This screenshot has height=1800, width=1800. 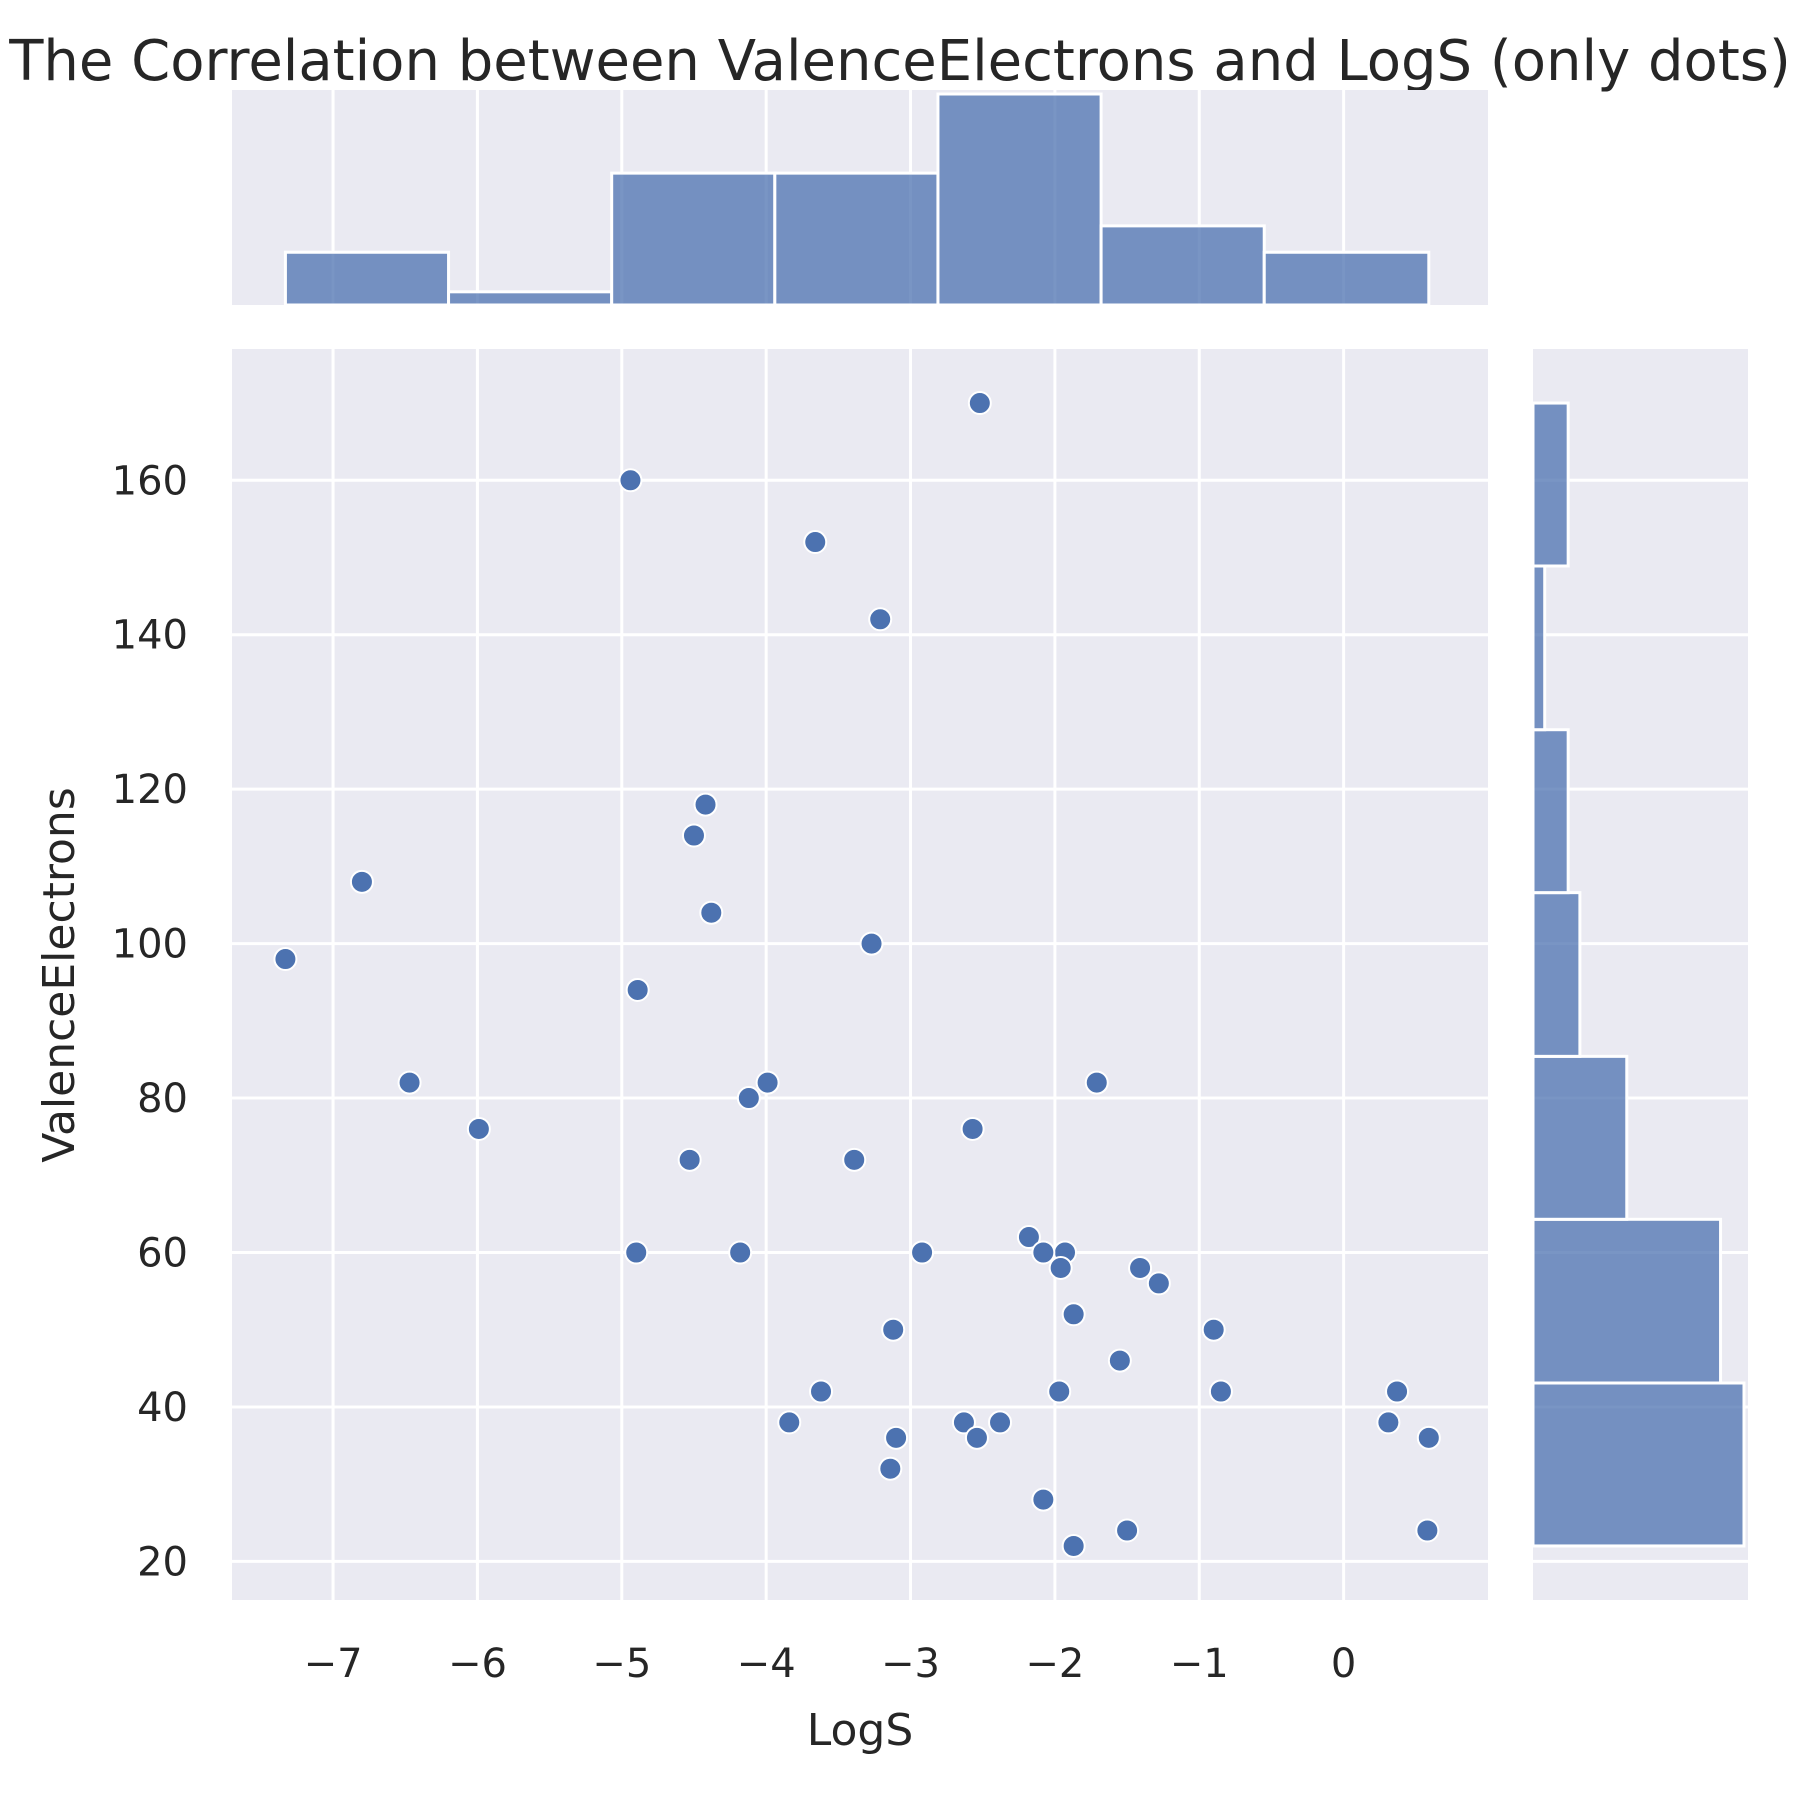 What do you see at coordinates (1199, 1664) in the screenshot?
I see `x-tick-label: −1` at bounding box center [1199, 1664].